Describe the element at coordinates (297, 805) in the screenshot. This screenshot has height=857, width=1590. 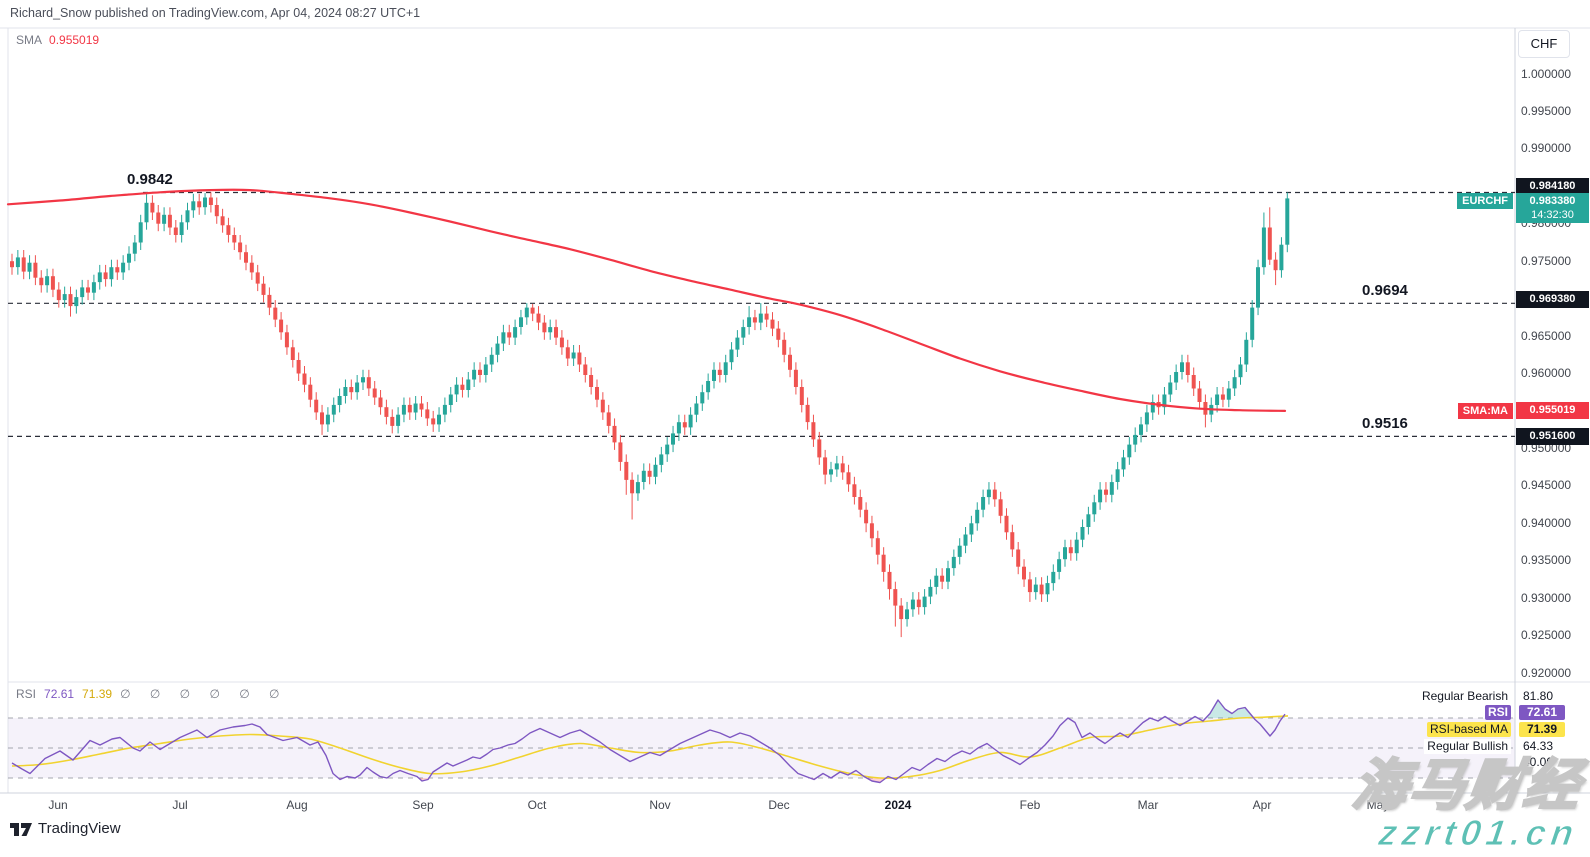
I see `time-axis-label: Aug` at that location.